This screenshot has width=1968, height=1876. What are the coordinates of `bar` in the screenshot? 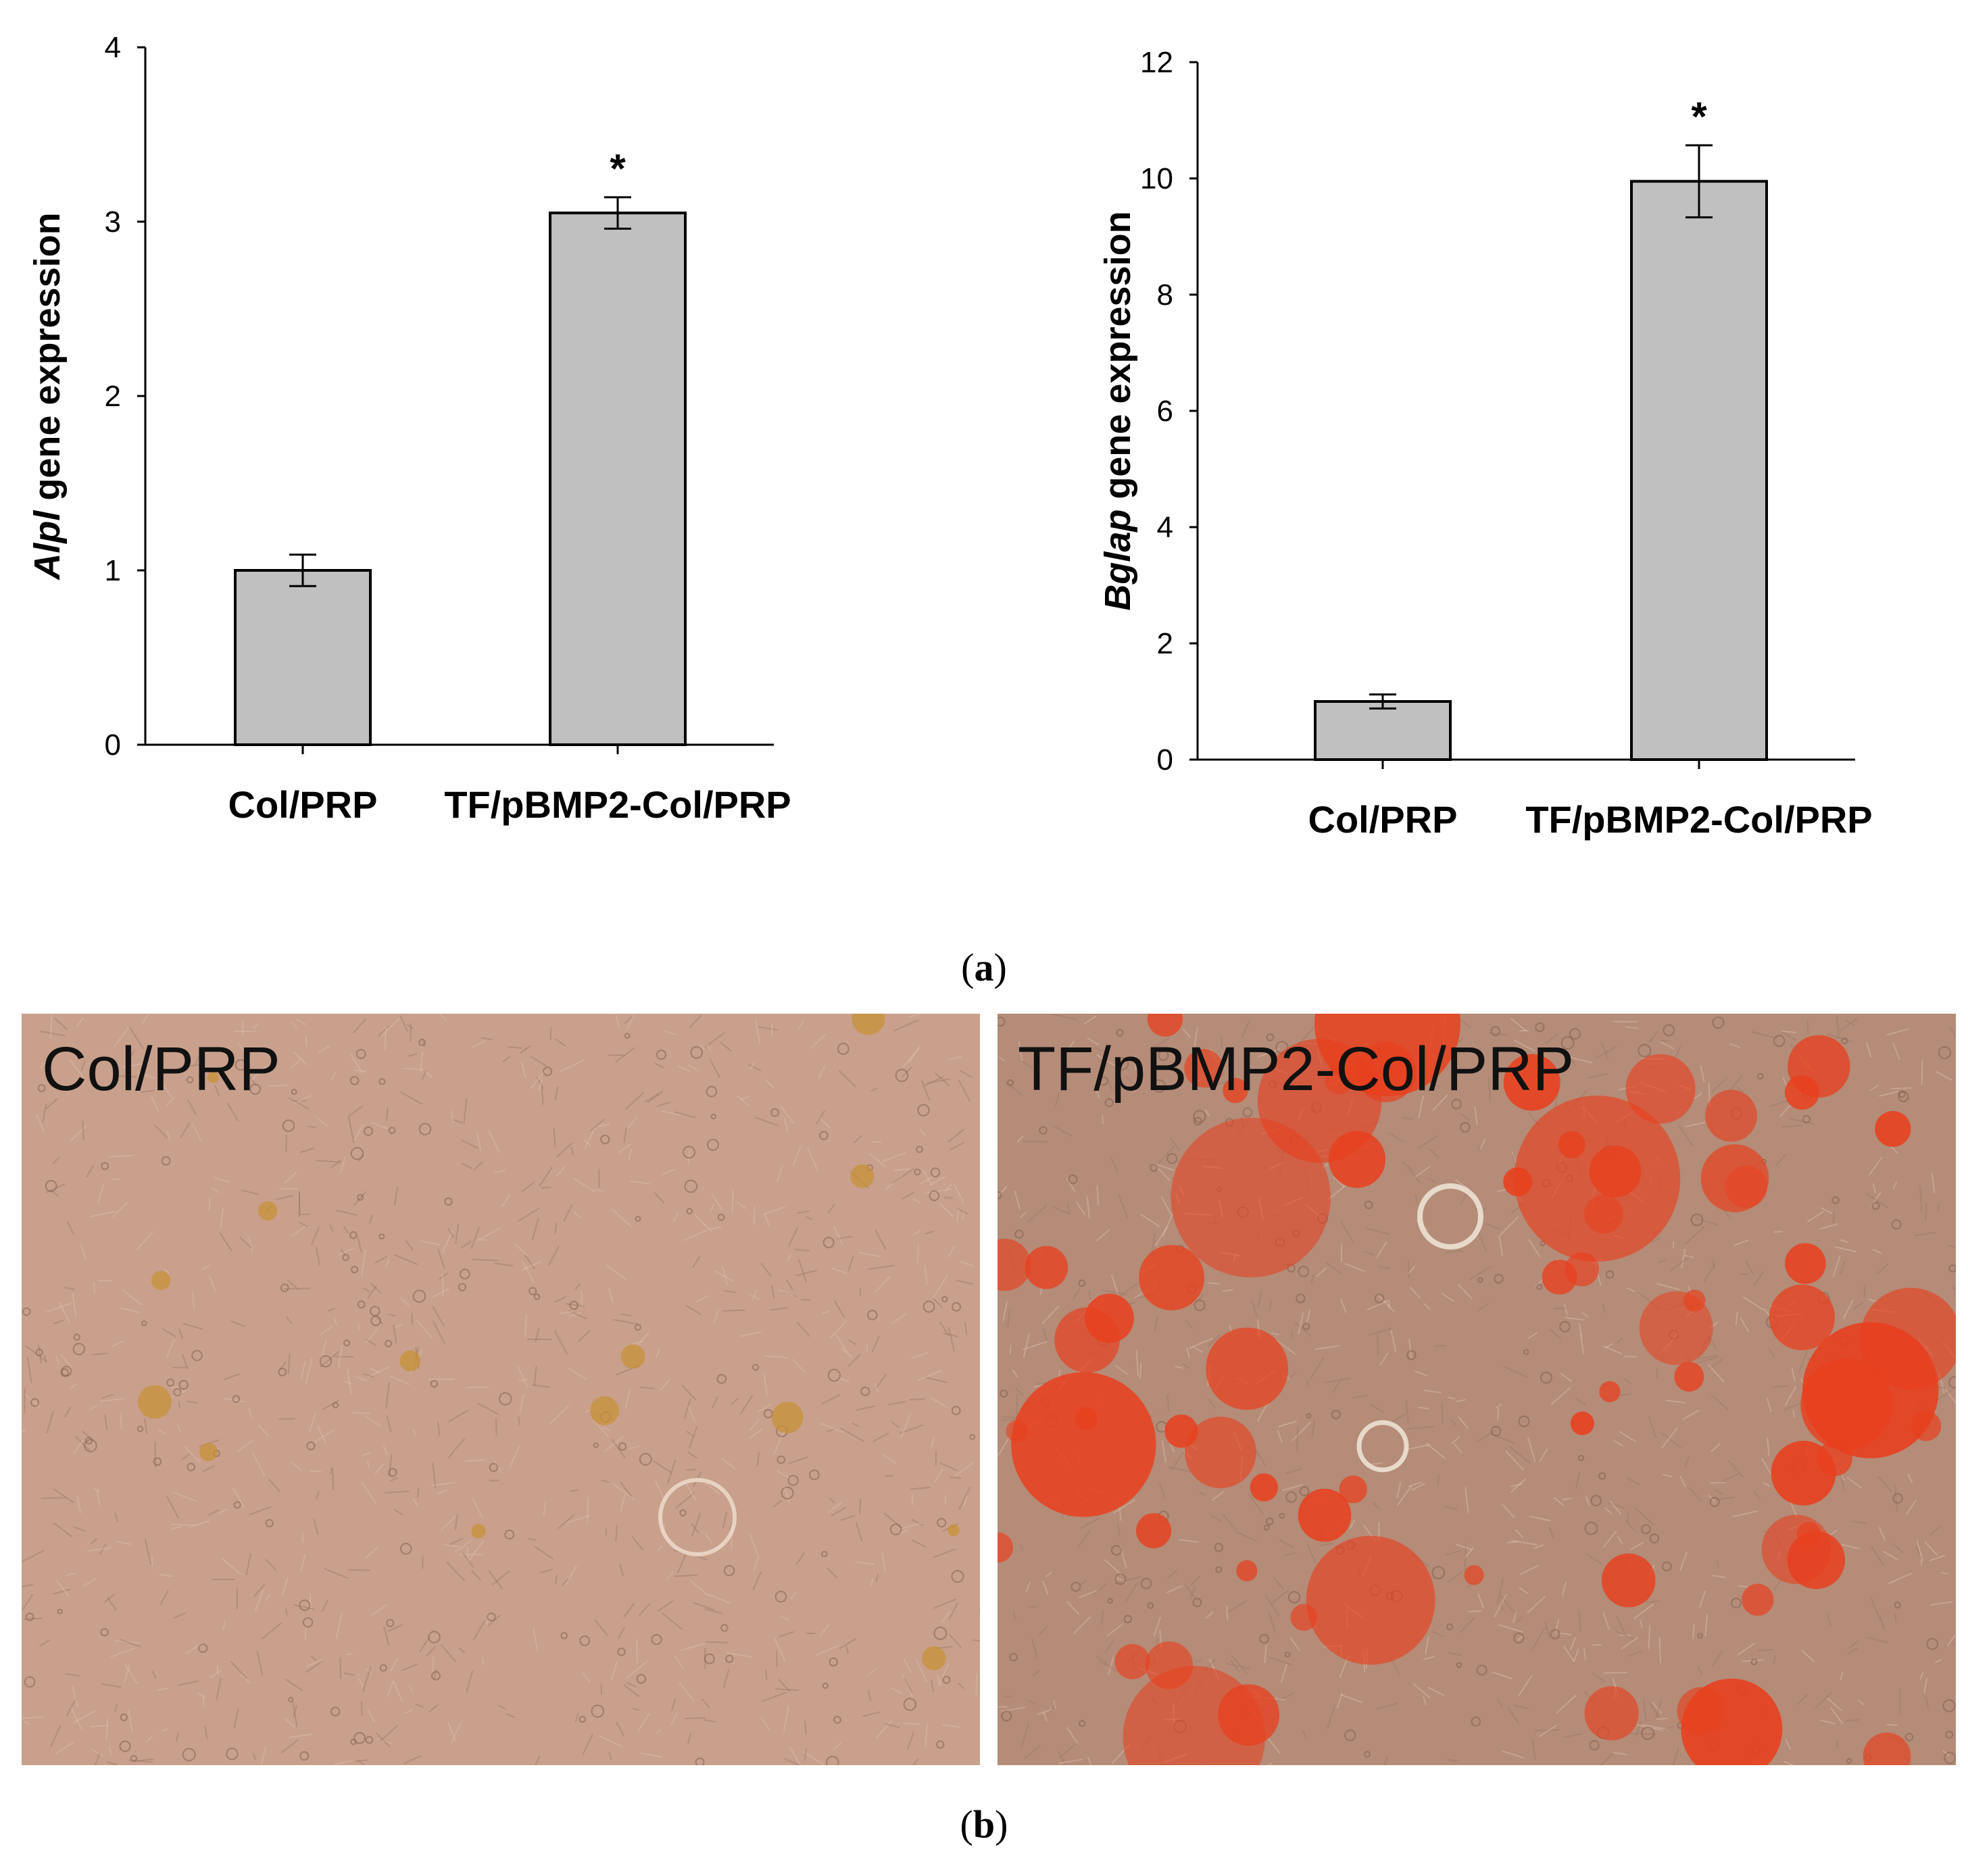 It's located at (303, 657).